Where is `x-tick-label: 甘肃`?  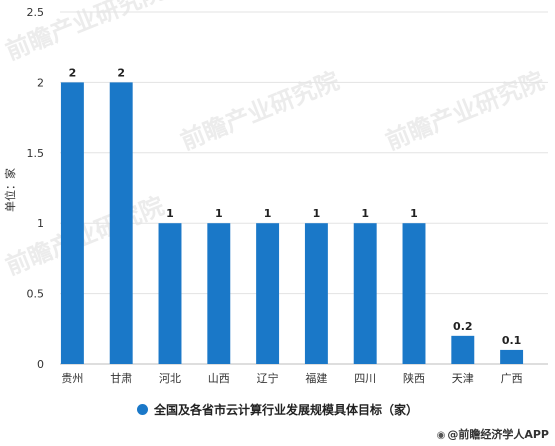 x-tick-label: 甘肃 is located at coordinates (121, 378).